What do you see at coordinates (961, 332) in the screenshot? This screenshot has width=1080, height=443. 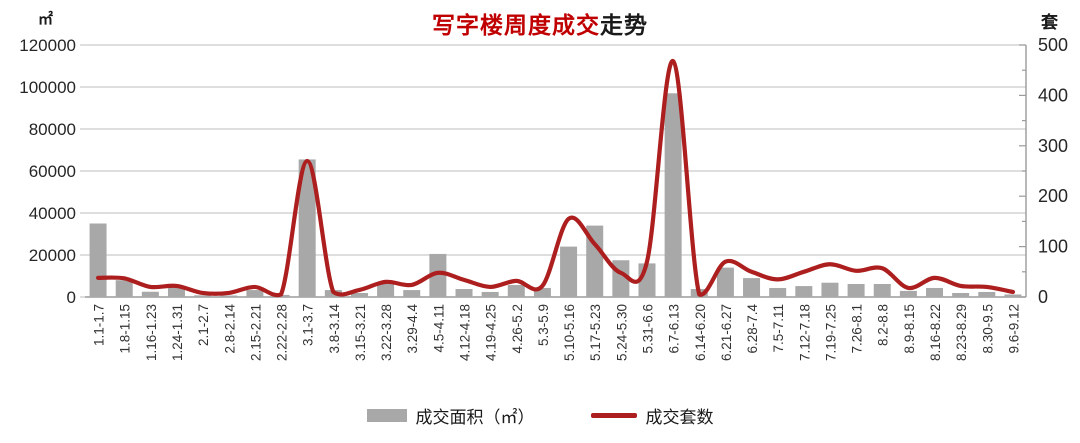 I see `x-axis-label: 8.23-8.29` at bounding box center [961, 332].